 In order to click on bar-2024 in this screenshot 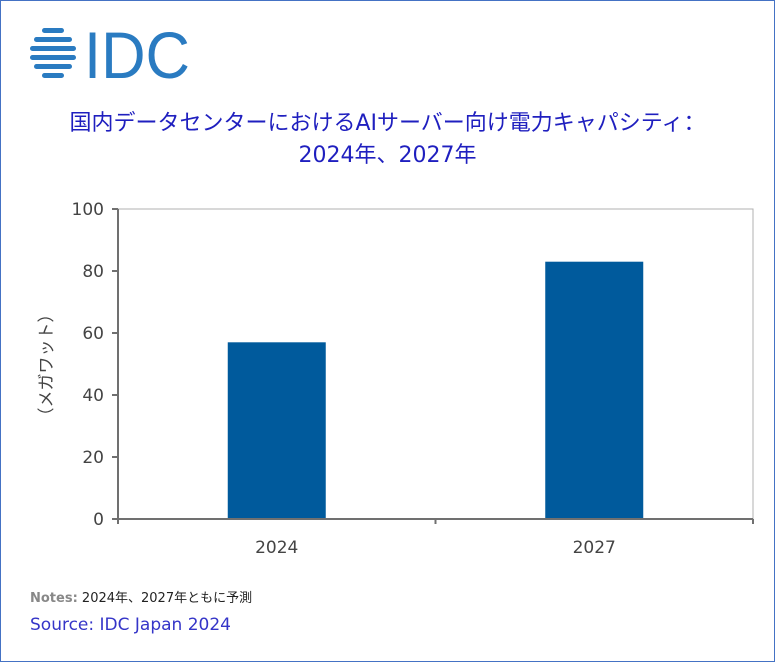, I will do `click(276, 430)`.